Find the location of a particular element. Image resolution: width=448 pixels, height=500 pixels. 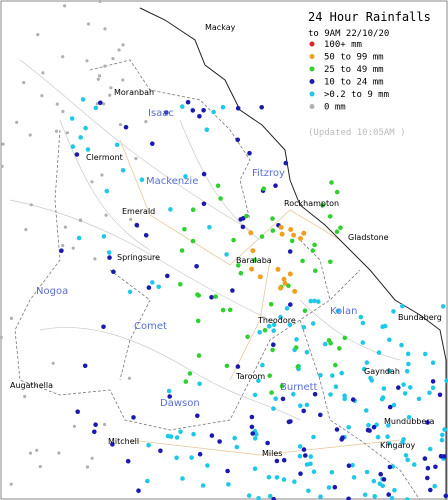

place-label: Gladstone is located at coordinates (368, 237).